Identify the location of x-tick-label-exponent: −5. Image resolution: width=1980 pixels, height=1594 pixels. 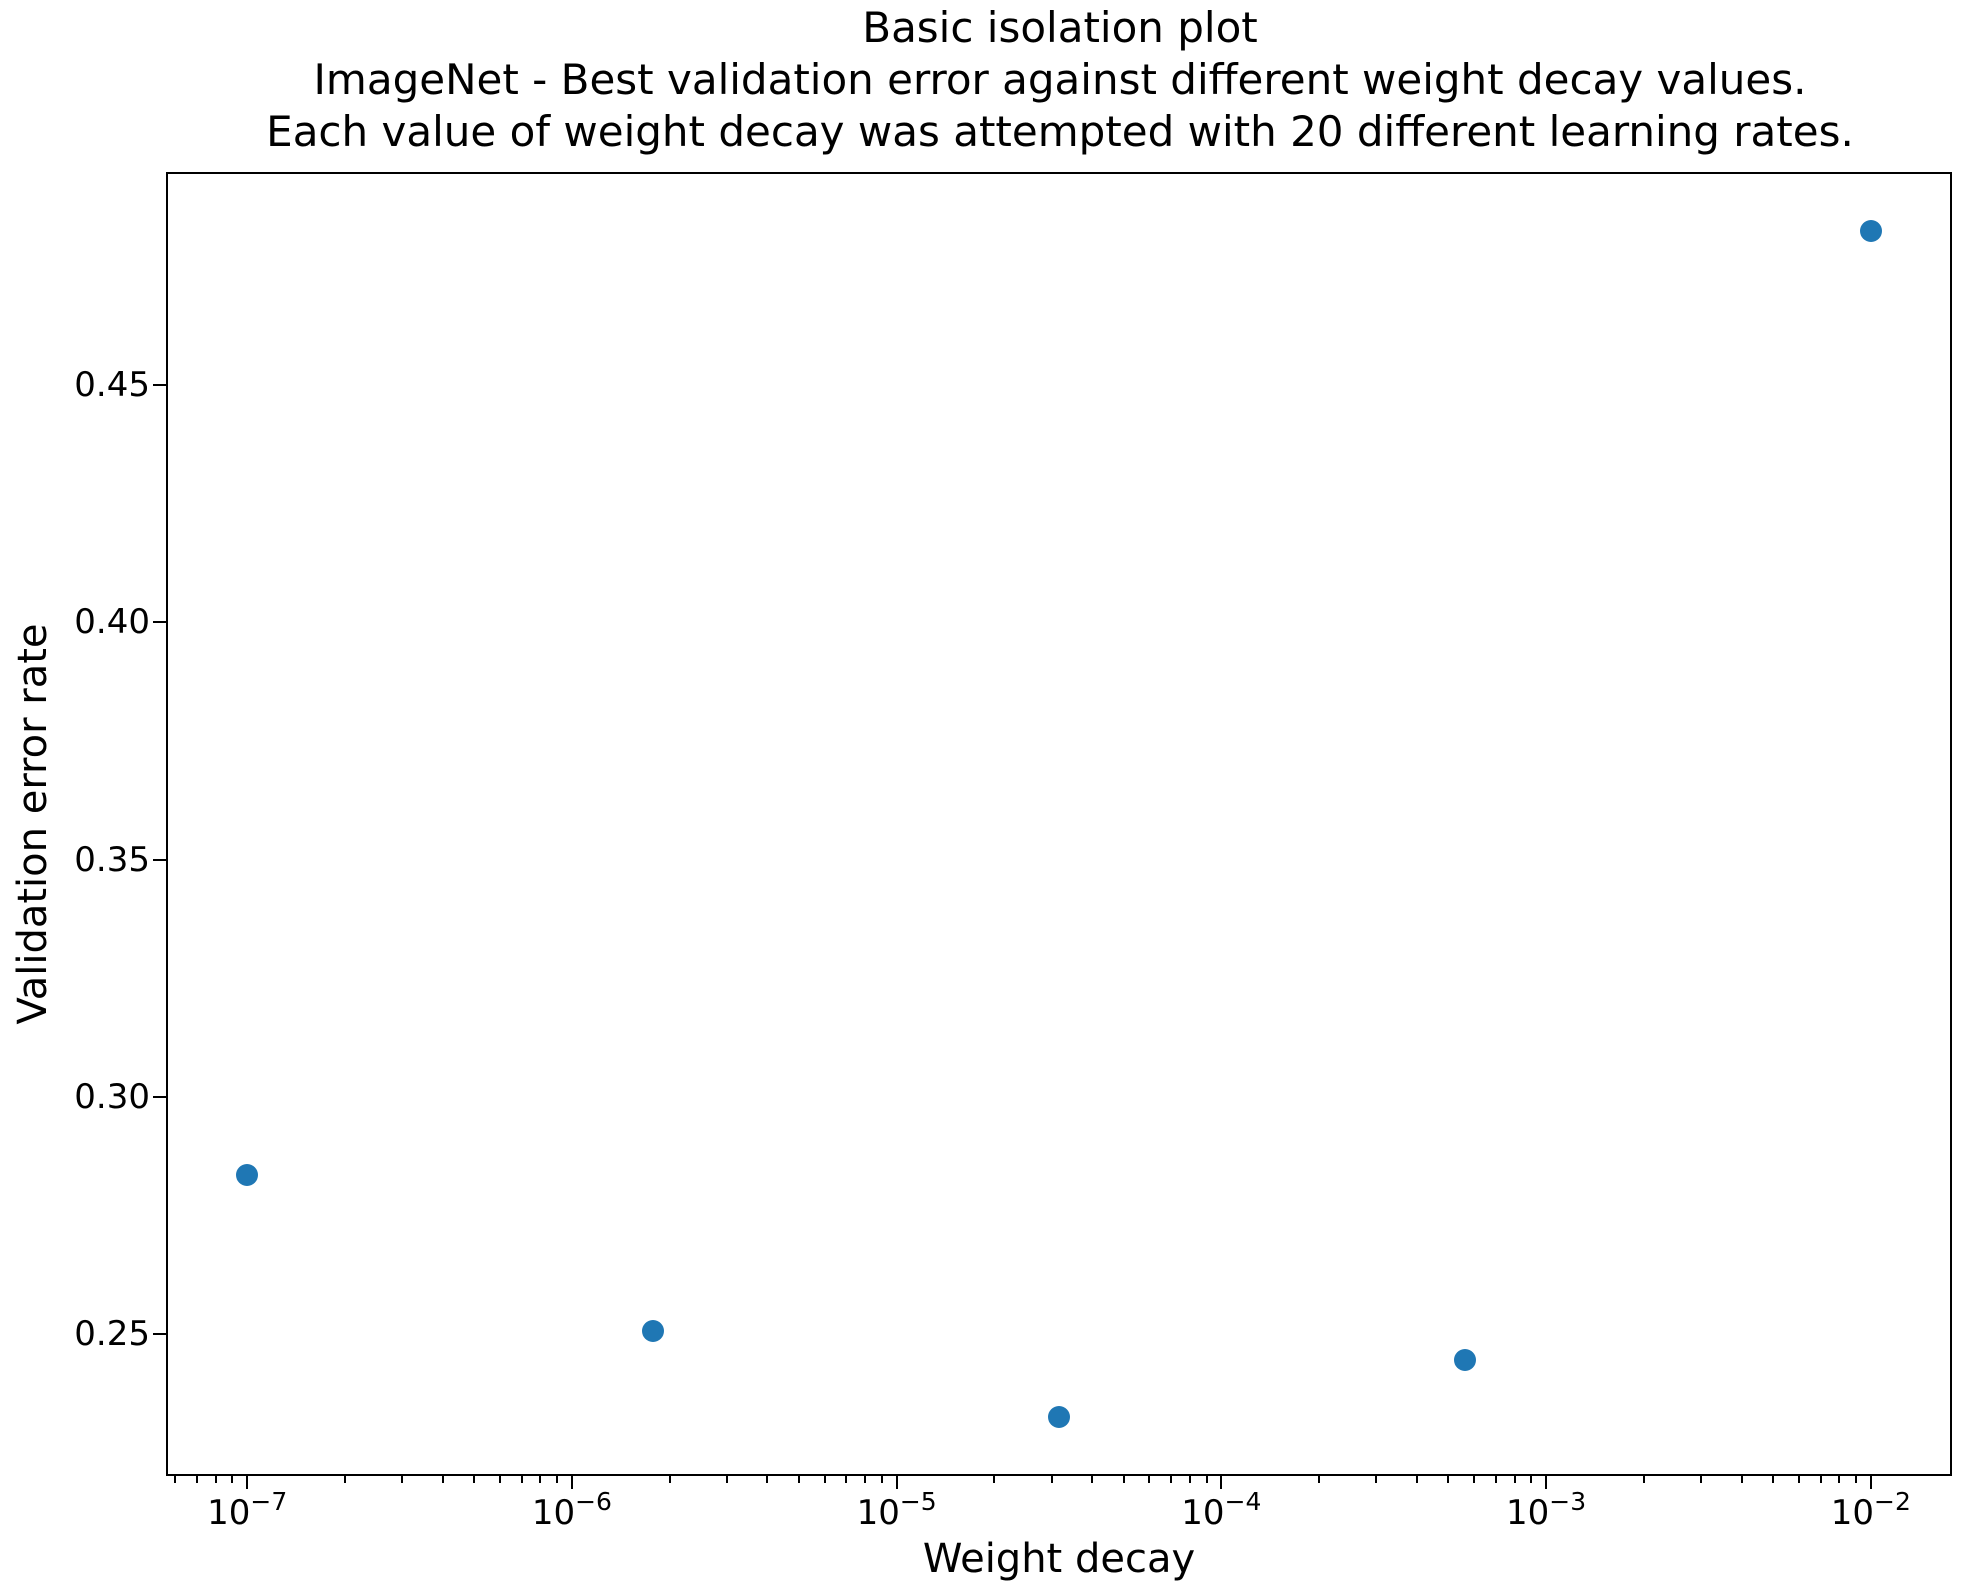
(918, 1502).